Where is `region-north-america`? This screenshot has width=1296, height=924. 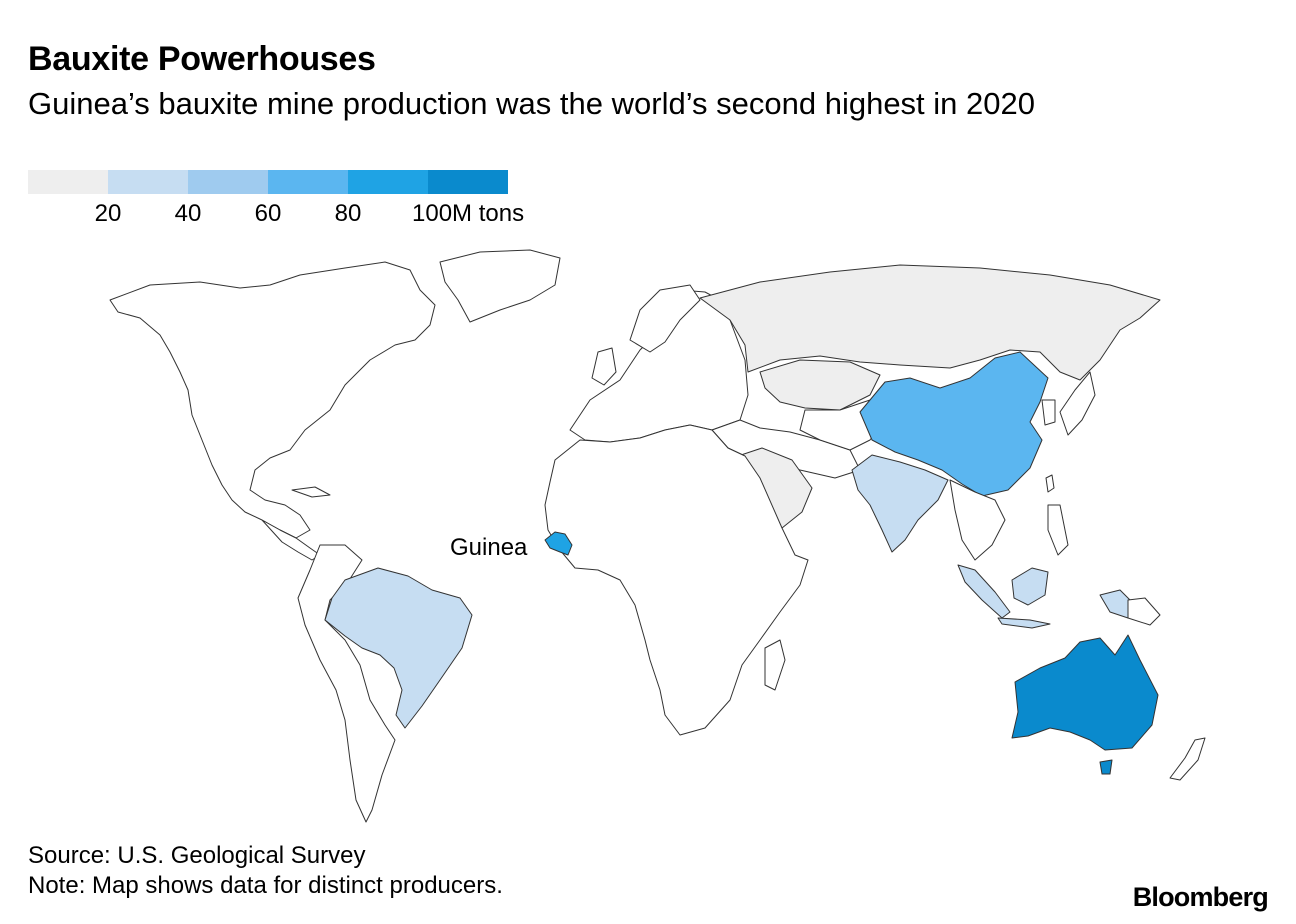 region-north-america is located at coordinates (272, 400).